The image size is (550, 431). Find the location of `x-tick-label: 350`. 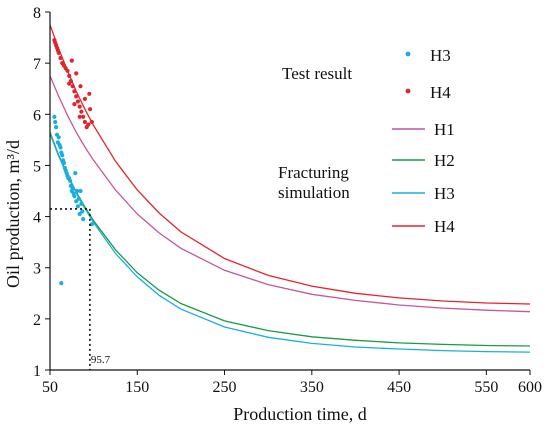

x-tick-label: 350 is located at coordinates (312, 387).